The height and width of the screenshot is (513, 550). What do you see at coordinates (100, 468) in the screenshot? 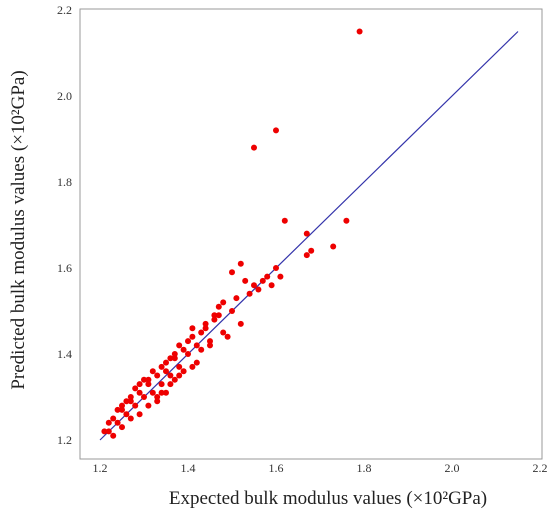
I see `x-tick-label: 1.2` at bounding box center [100, 468].